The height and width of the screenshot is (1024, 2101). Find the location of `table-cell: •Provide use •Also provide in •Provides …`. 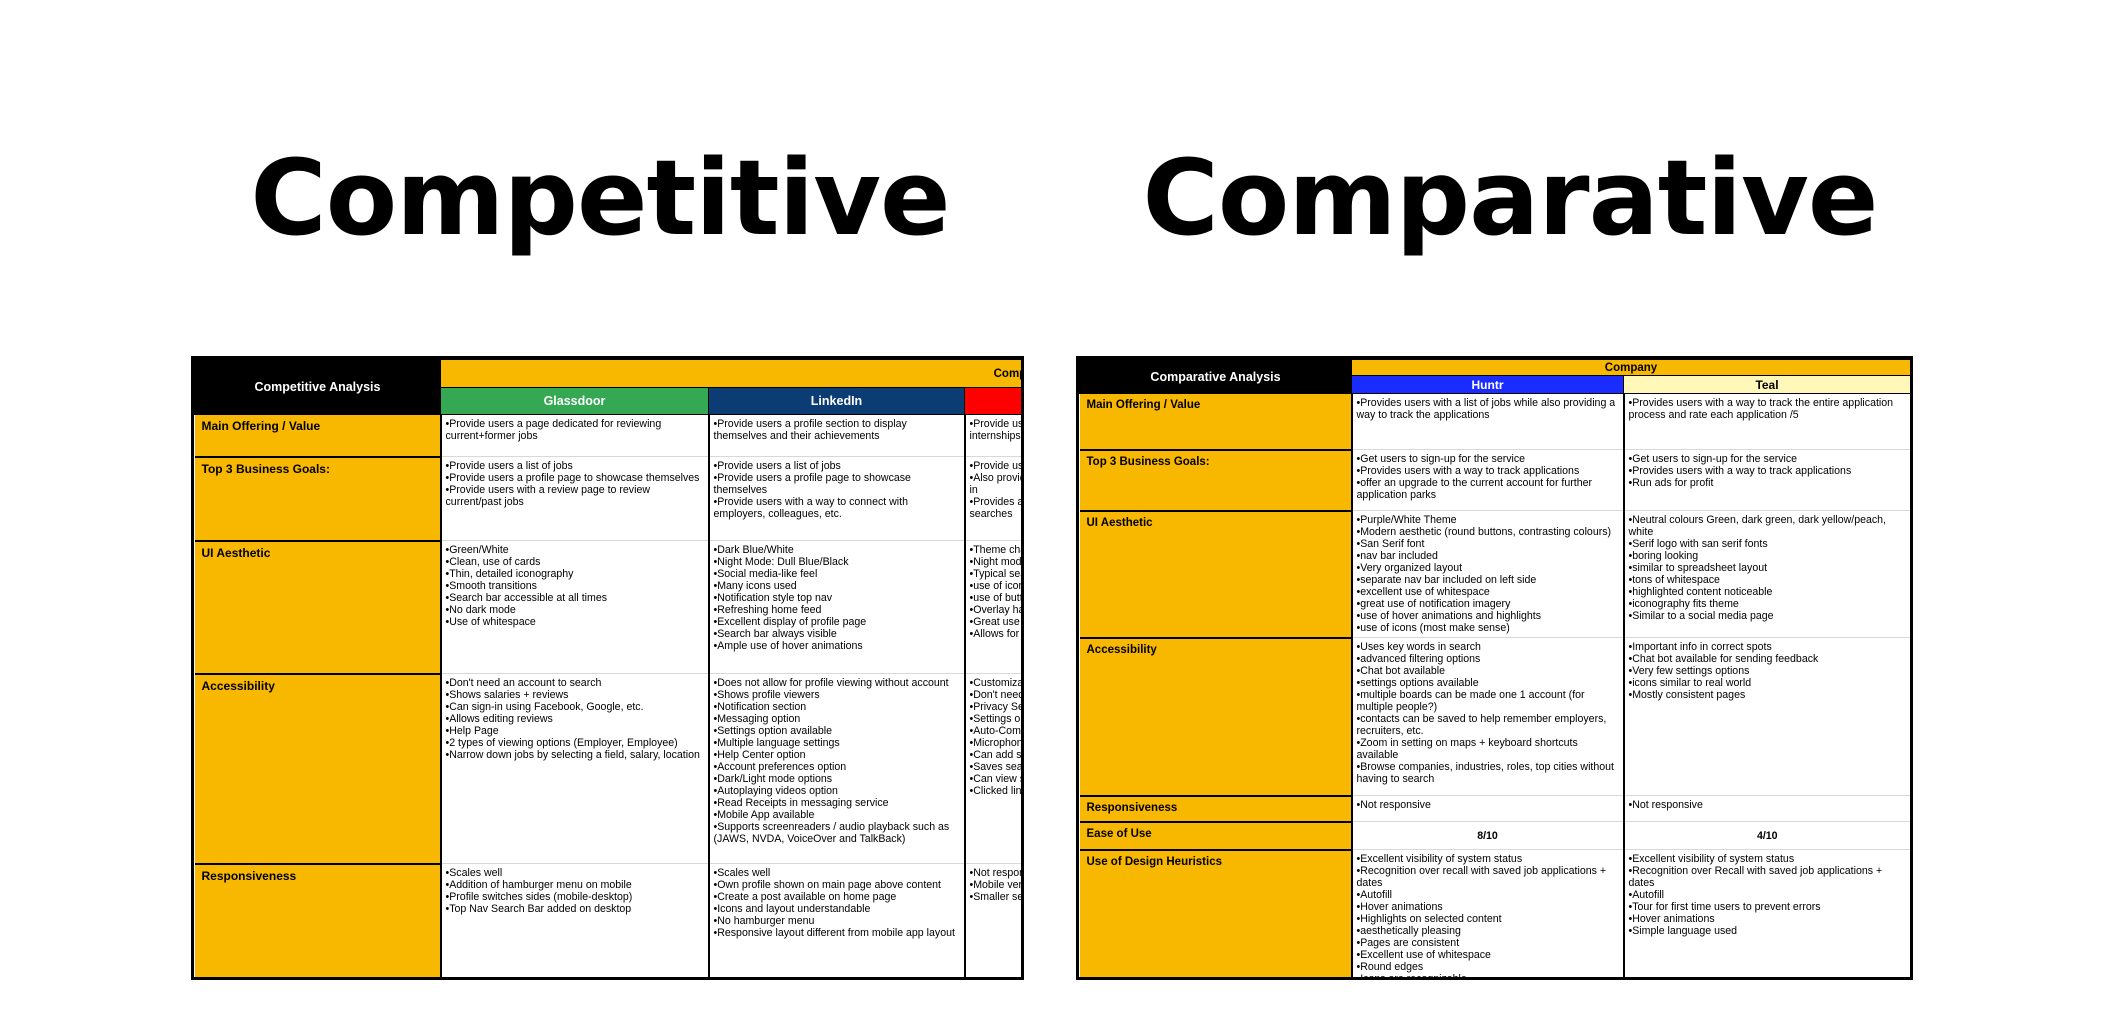

table-cell: •Provide use •Also provide in •Provides … is located at coordinates (993, 498).